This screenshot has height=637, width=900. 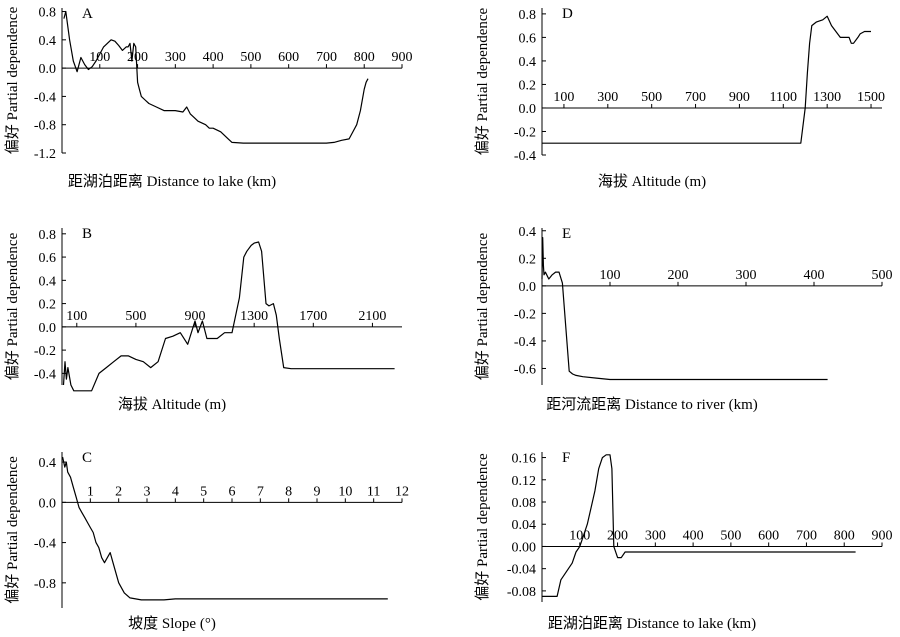 I want to click on y-tick-label: -0.6, so click(x=525, y=369).